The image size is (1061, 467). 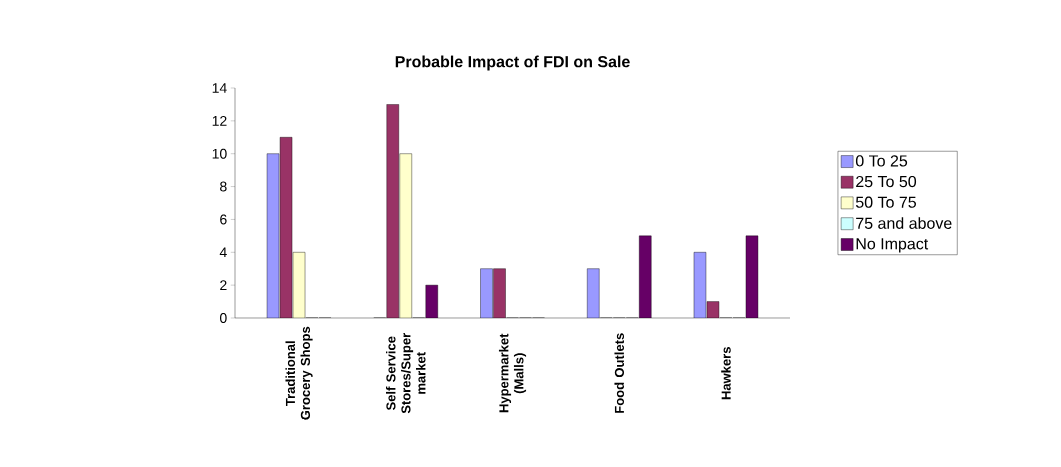 I want to click on legend-label: 75 and above, so click(x=904, y=223).